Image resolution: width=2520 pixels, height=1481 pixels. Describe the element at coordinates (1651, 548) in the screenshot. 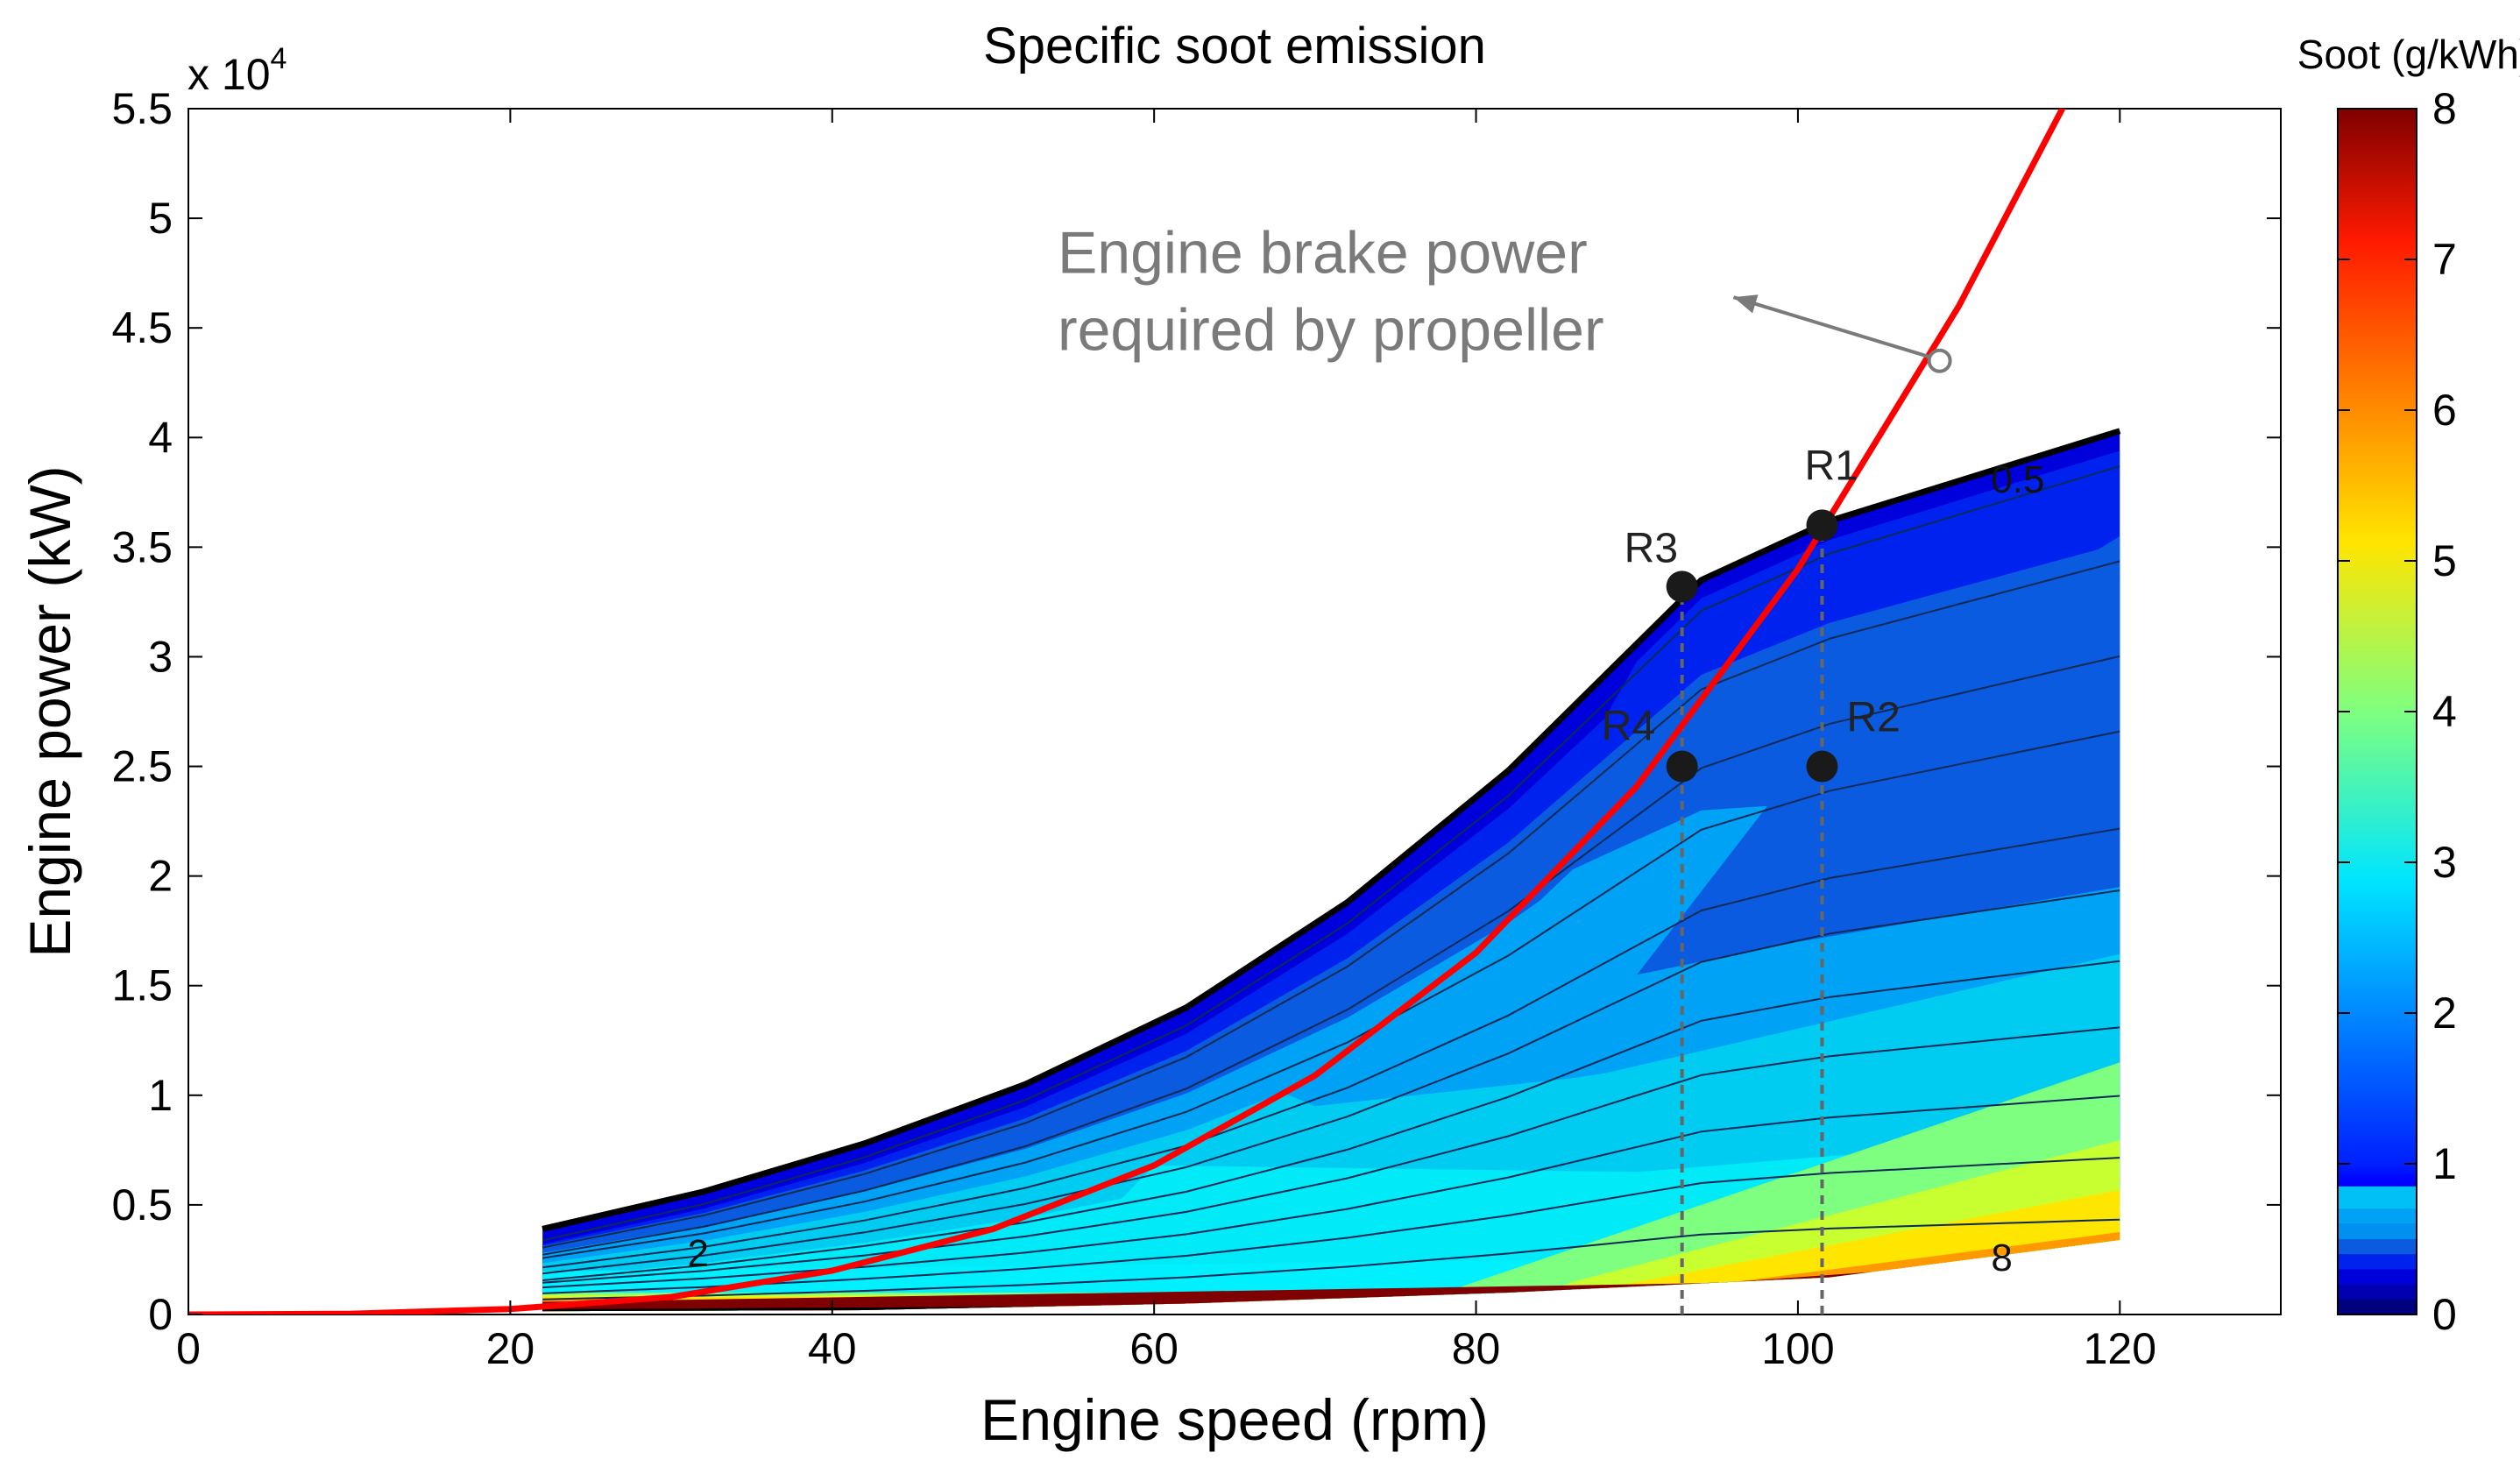

I see `point-label-r3: R3` at that location.